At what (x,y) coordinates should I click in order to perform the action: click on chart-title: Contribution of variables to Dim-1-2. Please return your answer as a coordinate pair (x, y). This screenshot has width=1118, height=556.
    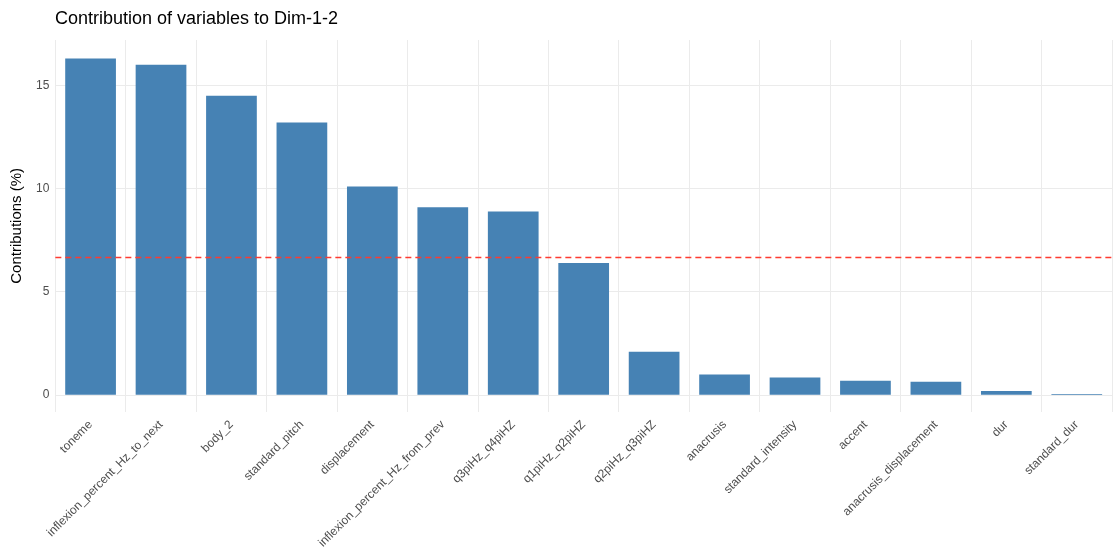
    Looking at the image, I should click on (197, 18).